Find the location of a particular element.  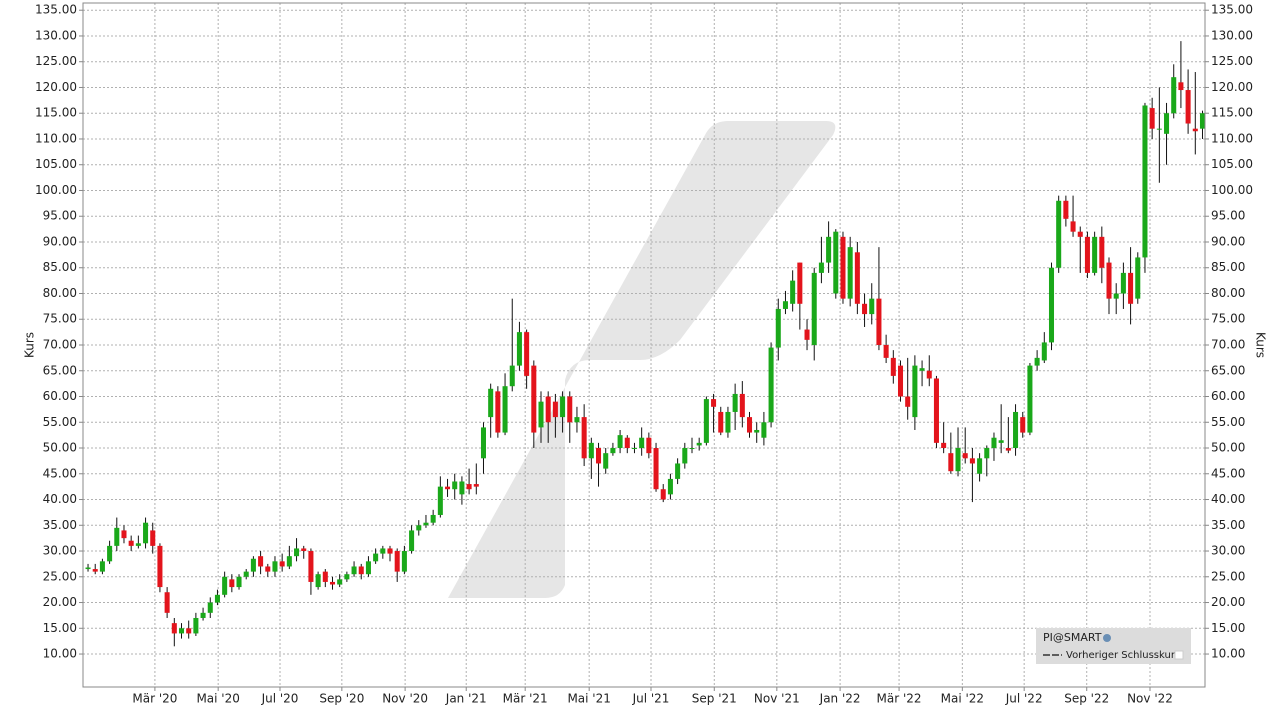

y-tick-label: 120.00 is located at coordinates (56, 87).